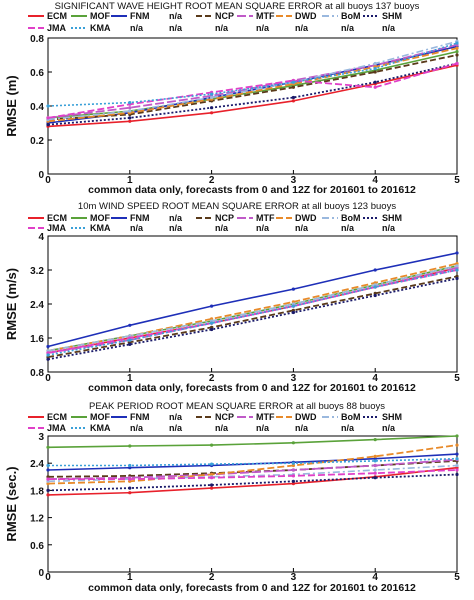 The image size is (474, 600). I want to click on legend-entry: ECM, so click(47, 16).